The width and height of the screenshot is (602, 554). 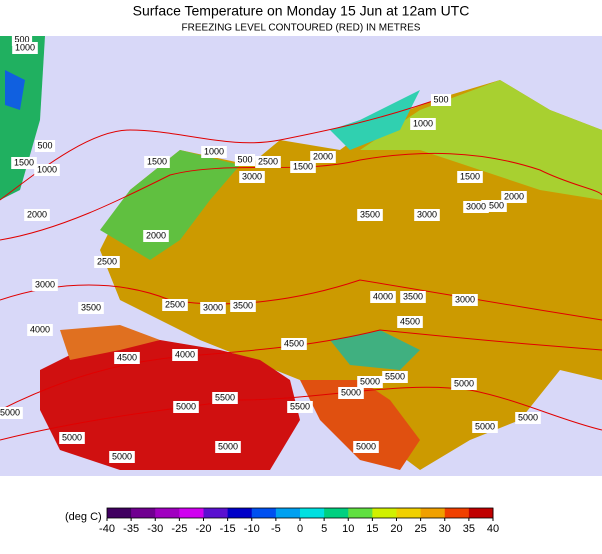 I want to click on arctic-coast, so click(x=375, y=120).